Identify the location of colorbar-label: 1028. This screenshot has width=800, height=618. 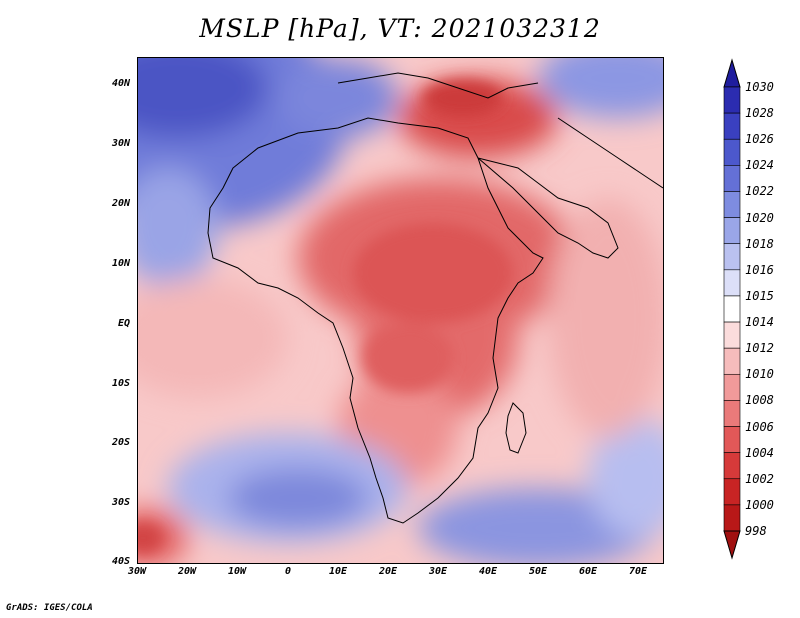
(759, 113).